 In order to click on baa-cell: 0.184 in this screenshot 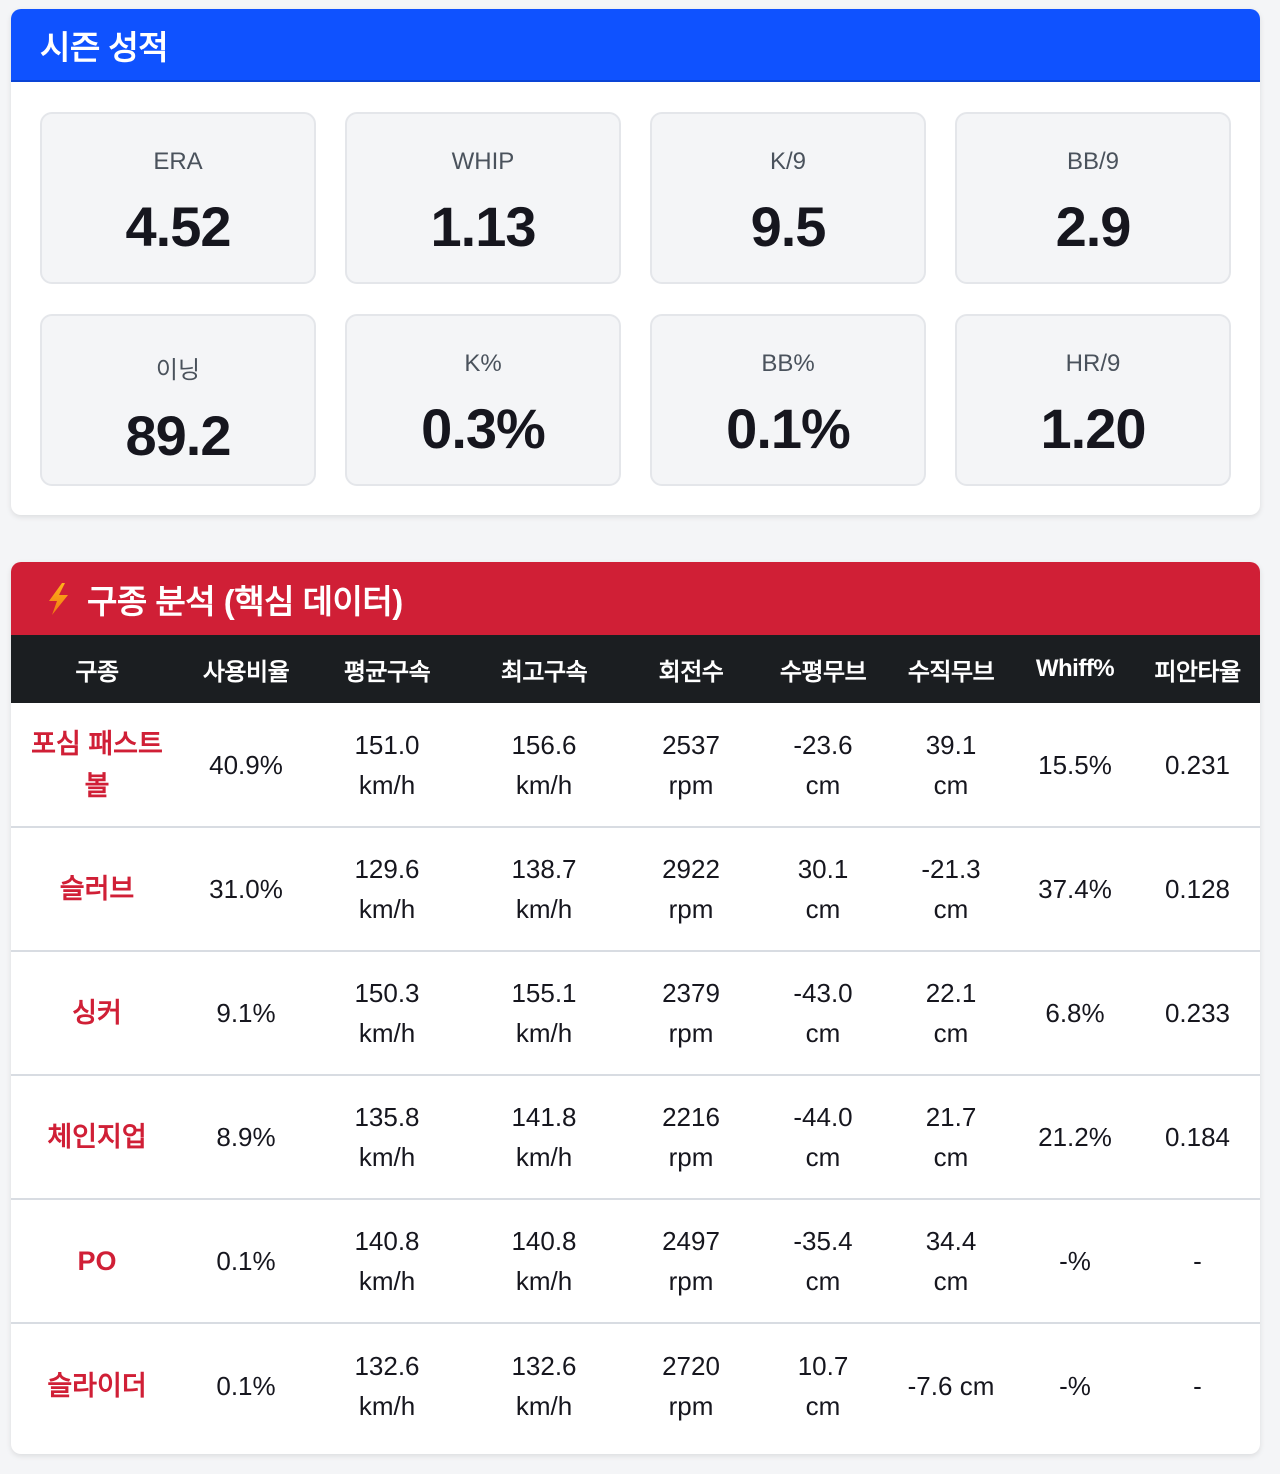, I will do `click(1197, 1137)`.